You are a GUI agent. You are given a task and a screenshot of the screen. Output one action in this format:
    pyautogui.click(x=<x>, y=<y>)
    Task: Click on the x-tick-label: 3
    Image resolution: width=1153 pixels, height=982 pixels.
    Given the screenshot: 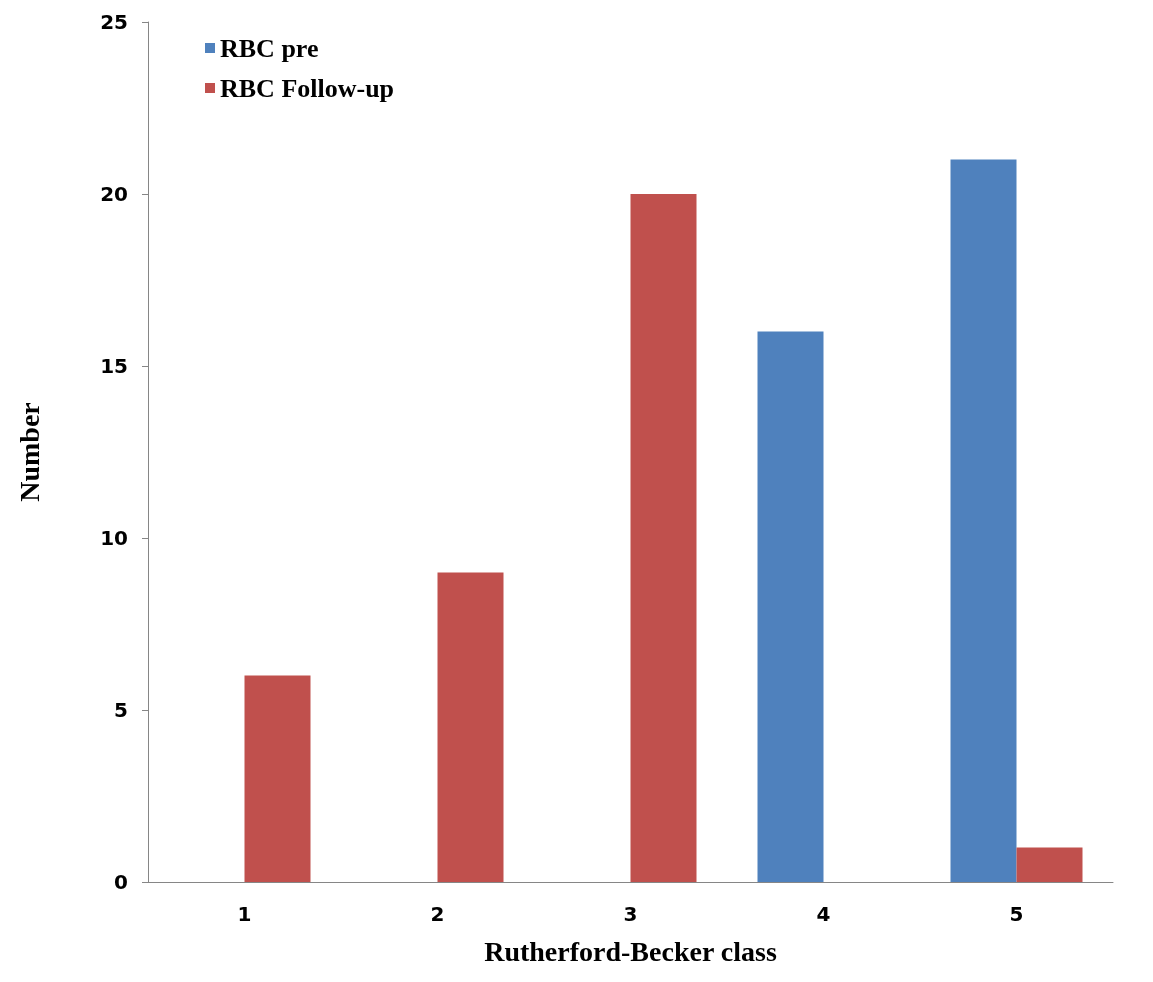 What is the action you would take?
    pyautogui.click(x=630, y=914)
    